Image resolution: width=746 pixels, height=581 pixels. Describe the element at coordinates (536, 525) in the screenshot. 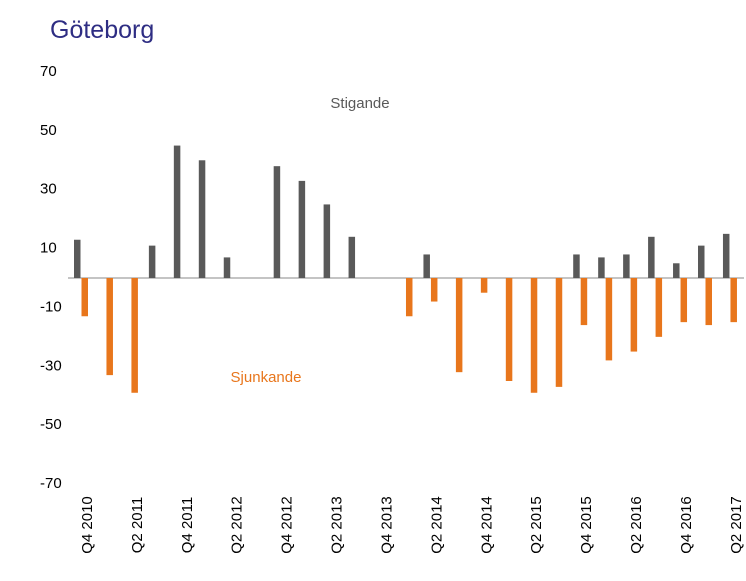

I see `x-tick-label: Q2 2015` at that location.